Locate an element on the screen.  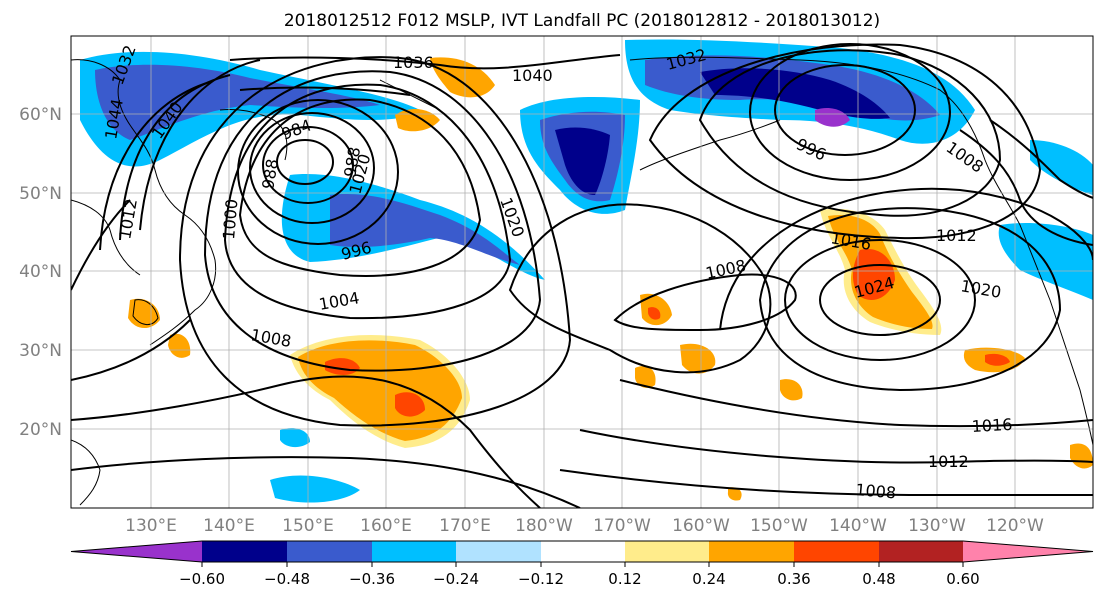
colorbar-tick-label: 0.60 is located at coordinates (962, 579).